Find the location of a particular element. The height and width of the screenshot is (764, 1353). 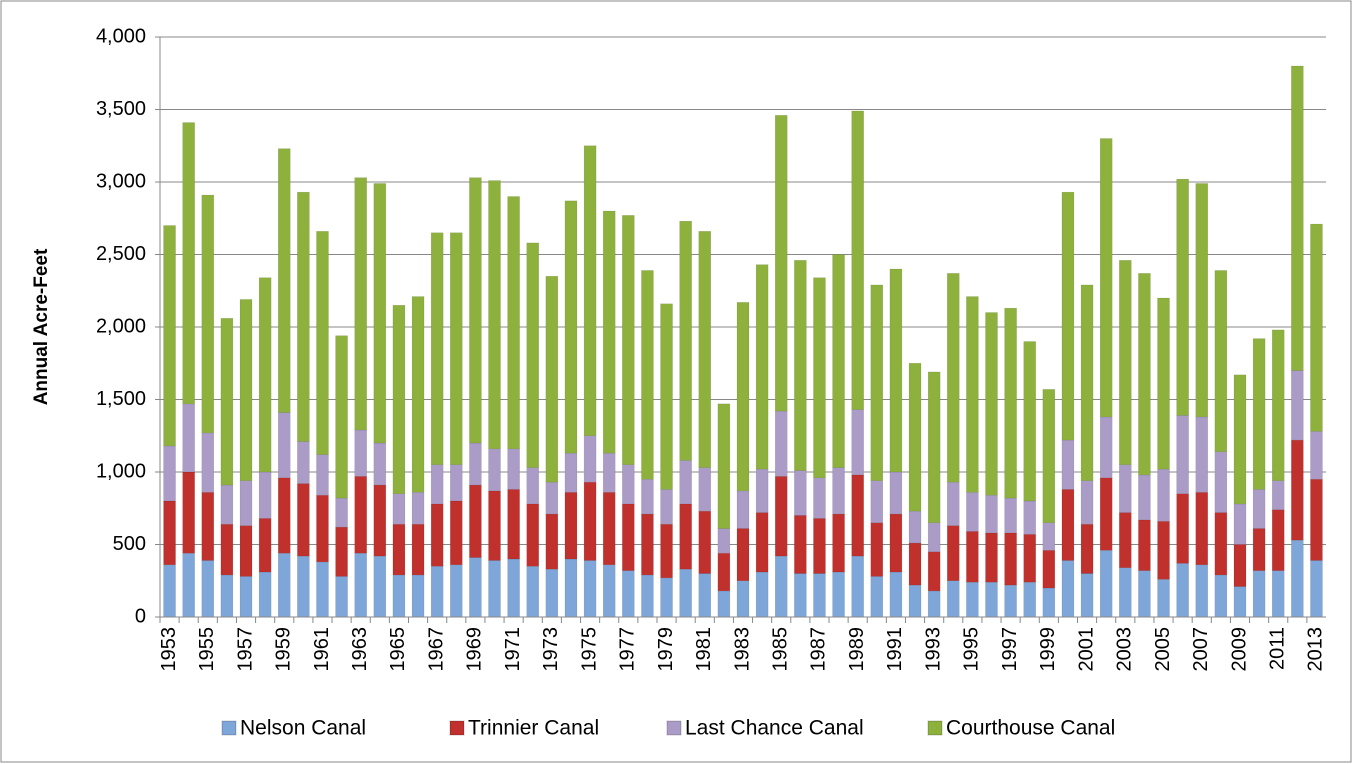

x-tick-label: 2001 is located at coordinates (1086, 649).